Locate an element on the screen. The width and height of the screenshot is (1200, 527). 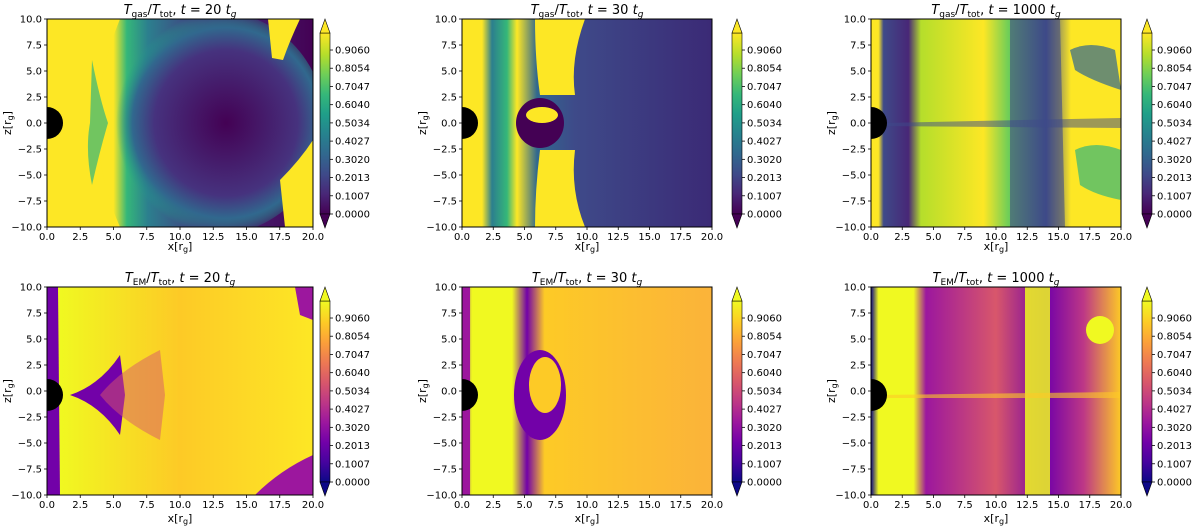
colorbar-tick-label-gas-t30: 0.4027 is located at coordinates (764, 142).